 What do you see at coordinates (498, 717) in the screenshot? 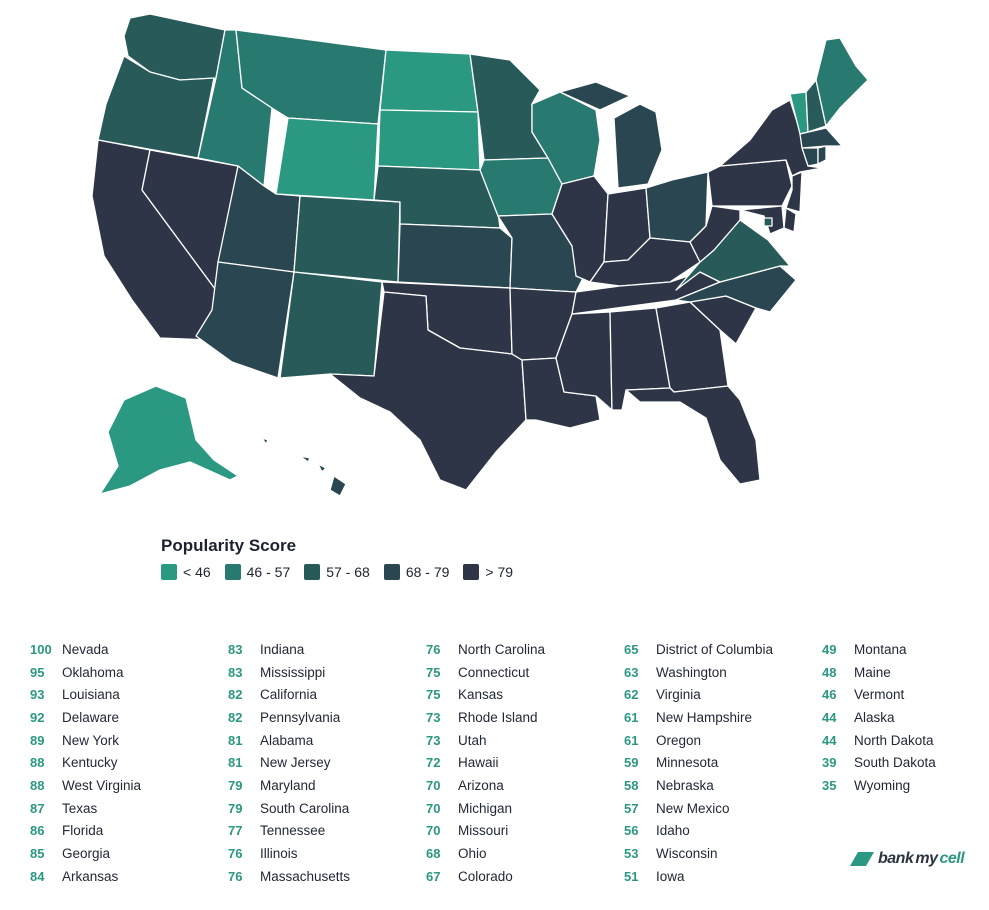
I see `ranking-state: Rhode Island` at bounding box center [498, 717].